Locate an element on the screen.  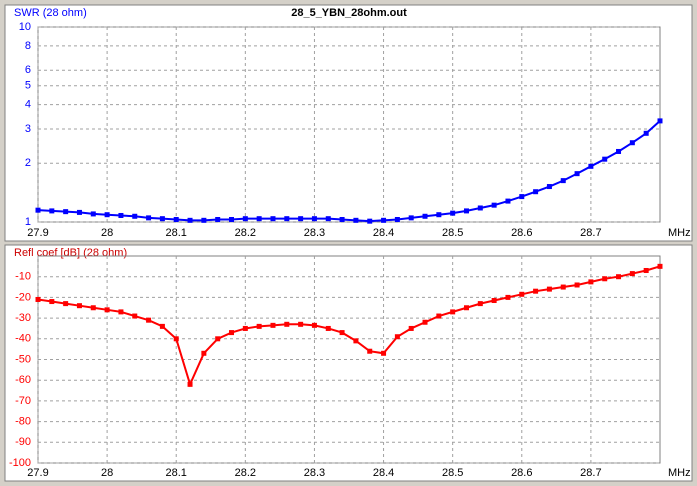
y-tick-label: -80 is located at coordinates (23, 422).